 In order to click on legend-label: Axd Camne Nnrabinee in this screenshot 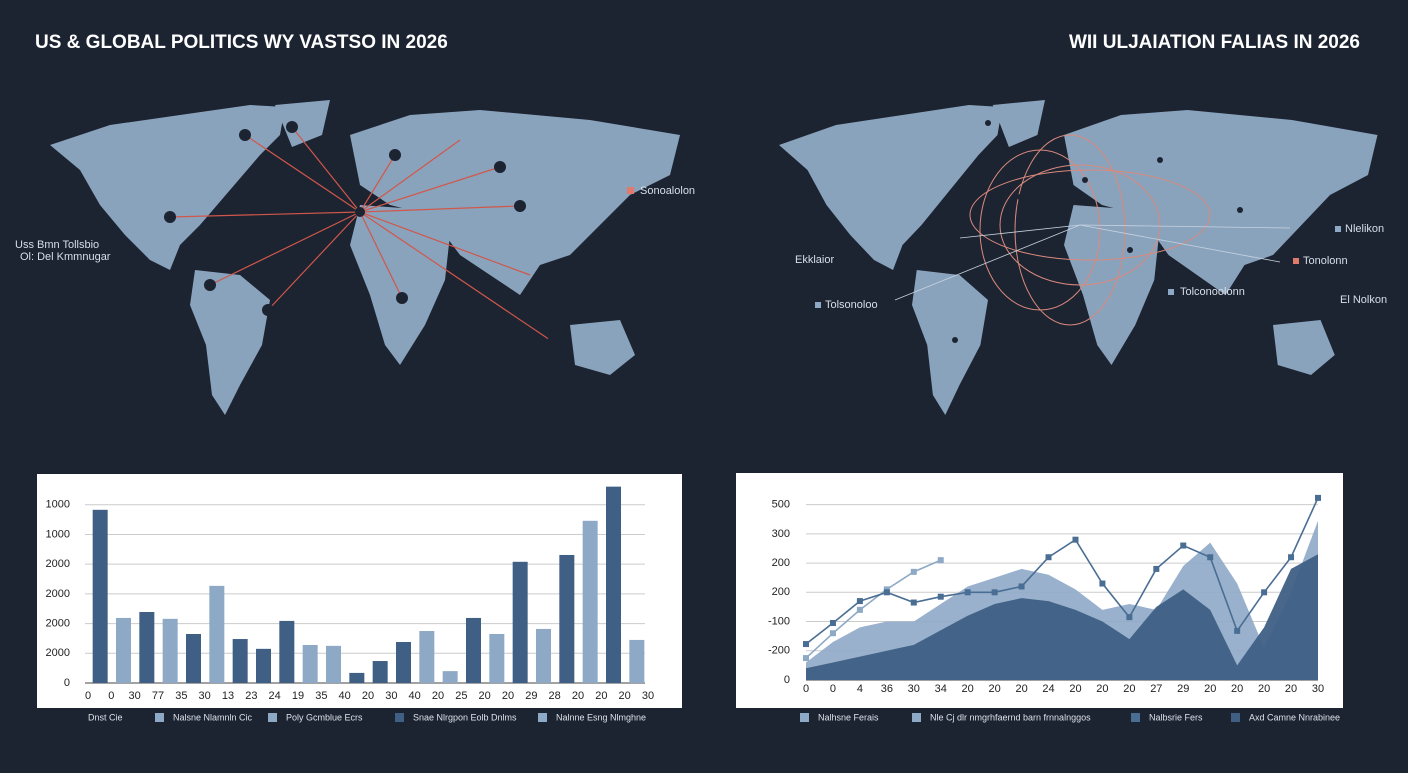, I will do `click(1294, 717)`.